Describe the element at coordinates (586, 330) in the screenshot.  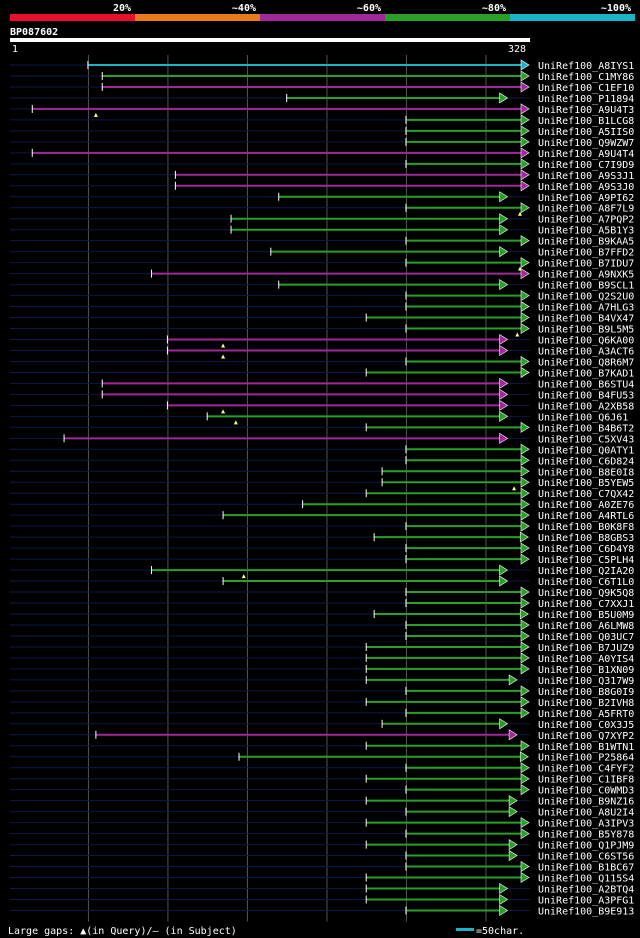
I see `hit-label: UniRef100_B9L5M5` at that location.